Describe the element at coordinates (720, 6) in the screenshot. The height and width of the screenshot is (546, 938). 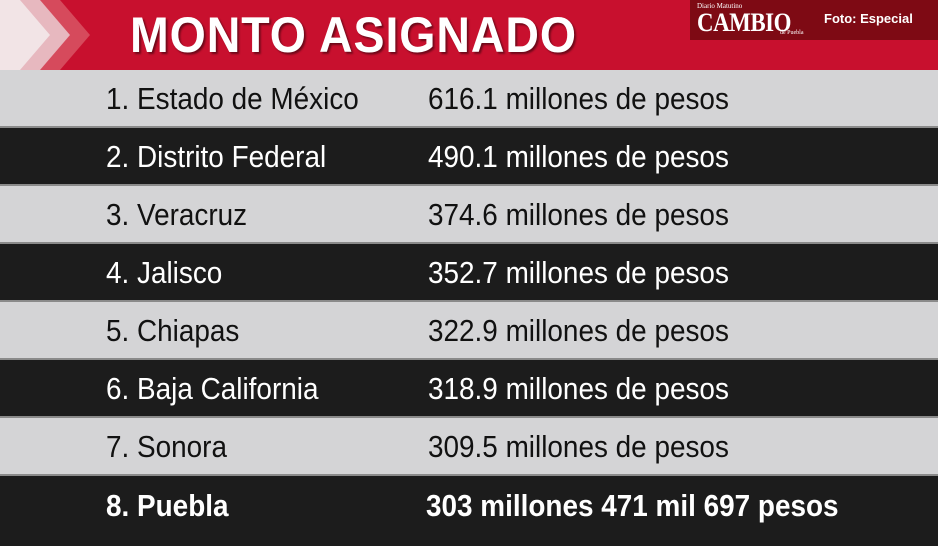
I see `logo-tagline: Diario Matutino` at that location.